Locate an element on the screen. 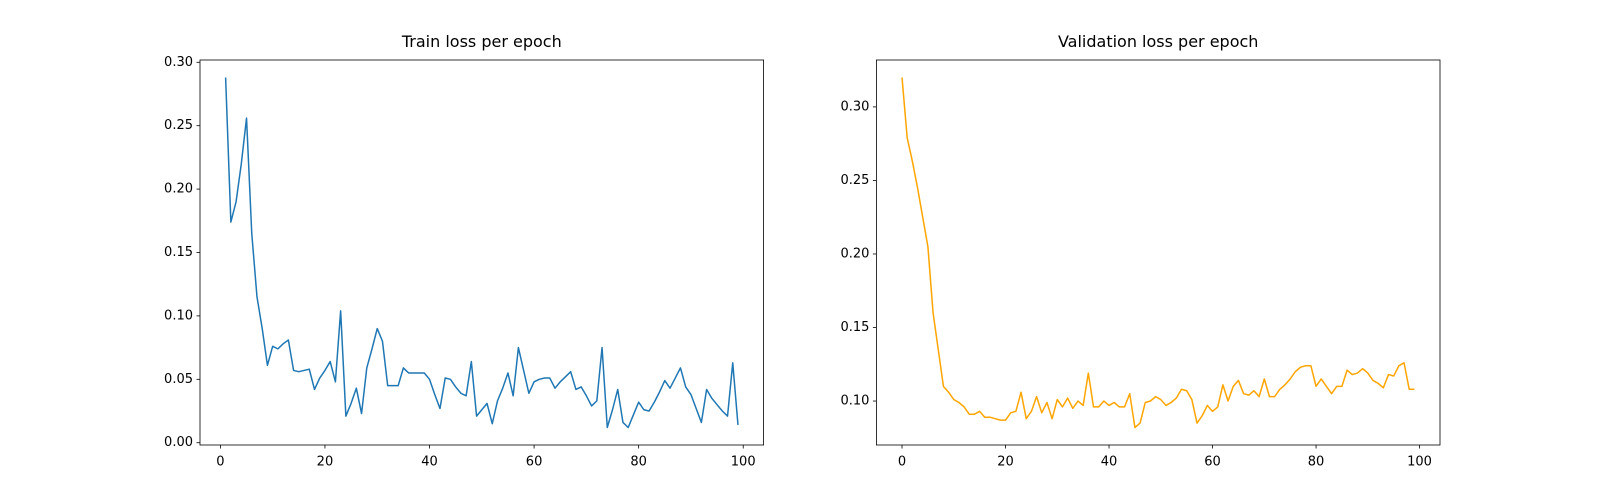 The image size is (1600, 500). chart-title: Train loss per epoch is located at coordinates (481, 41).